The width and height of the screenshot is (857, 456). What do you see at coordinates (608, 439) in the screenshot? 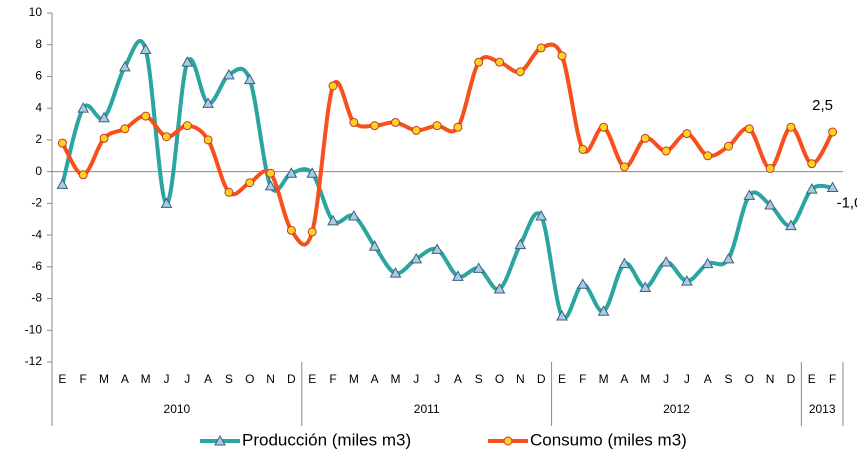
I see `legend-label: Consumo (miles m3)` at bounding box center [608, 439].